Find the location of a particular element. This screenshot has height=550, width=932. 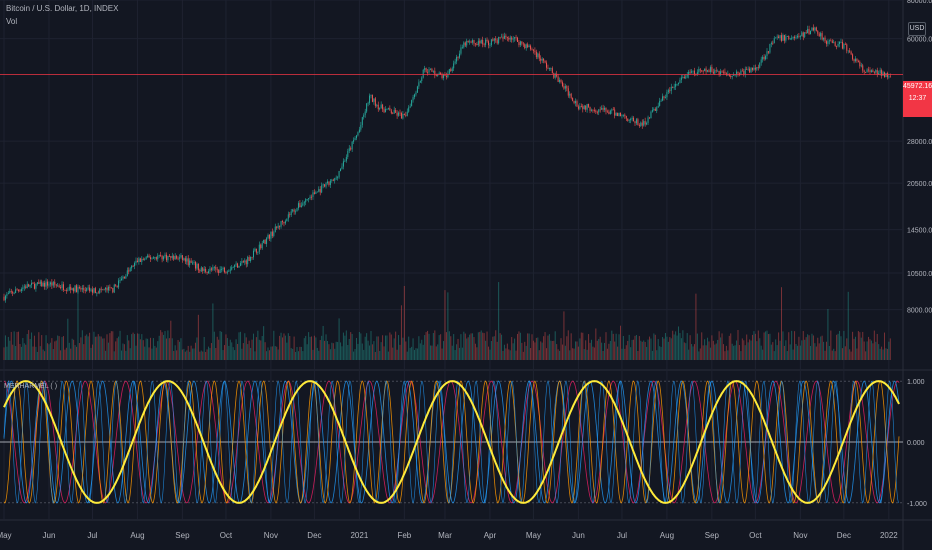

volume-label: Vol is located at coordinates (12, 21).